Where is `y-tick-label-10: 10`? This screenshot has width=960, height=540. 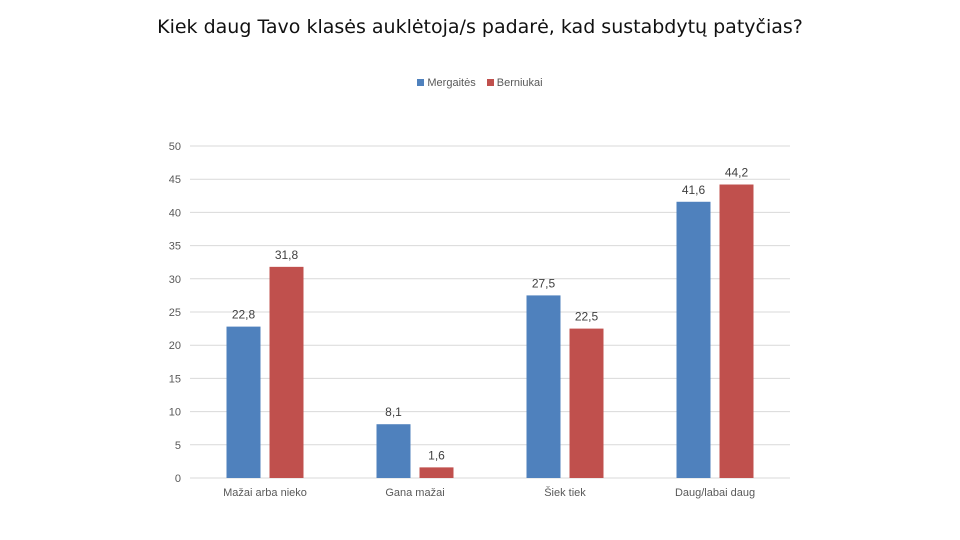 y-tick-label-10: 10 is located at coordinates (175, 413).